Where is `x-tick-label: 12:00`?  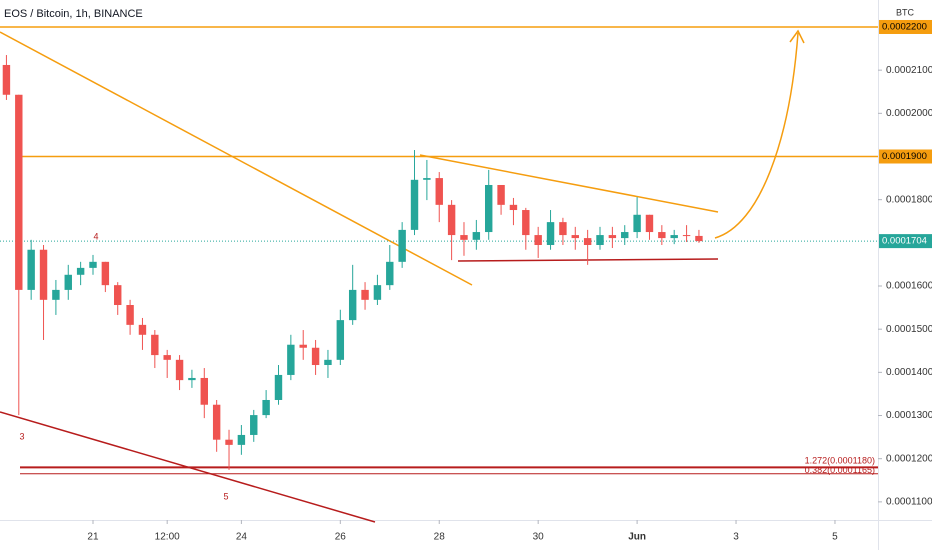 x-tick-label: 12:00 is located at coordinates (167, 537).